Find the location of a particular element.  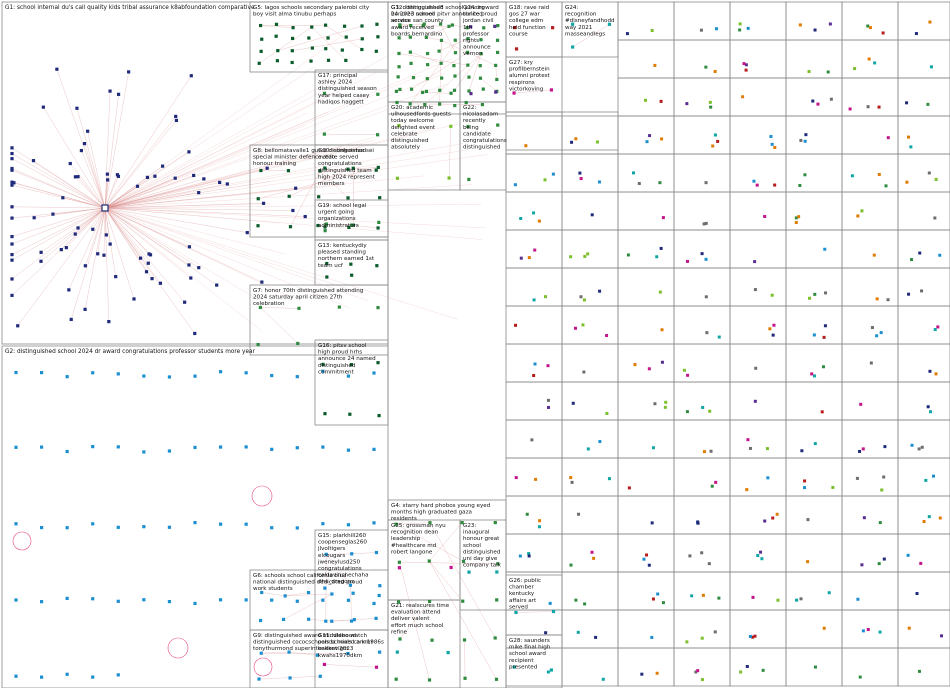

label-line: uni day give is located at coordinates (480, 559).